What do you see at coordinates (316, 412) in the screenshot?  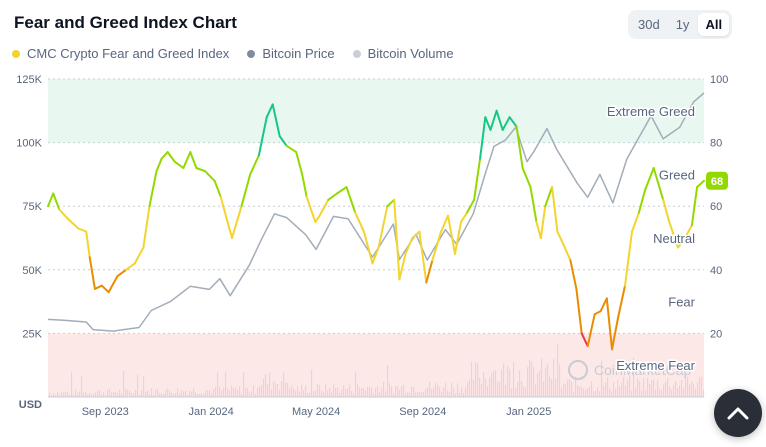 I see `x-axis-tick-label: May 2024` at bounding box center [316, 412].